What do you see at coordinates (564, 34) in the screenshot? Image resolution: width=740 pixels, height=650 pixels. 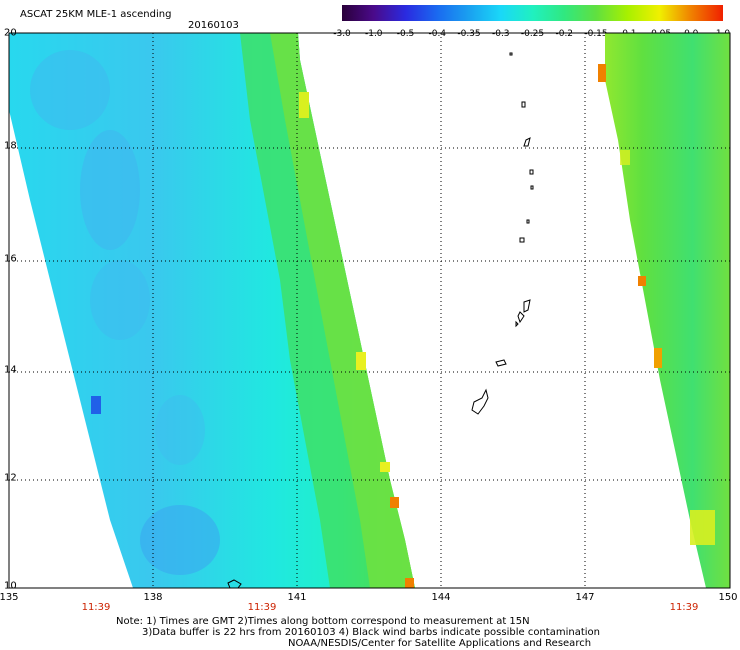 I see `colorbar-tick-label: -0.2` at bounding box center [564, 34].